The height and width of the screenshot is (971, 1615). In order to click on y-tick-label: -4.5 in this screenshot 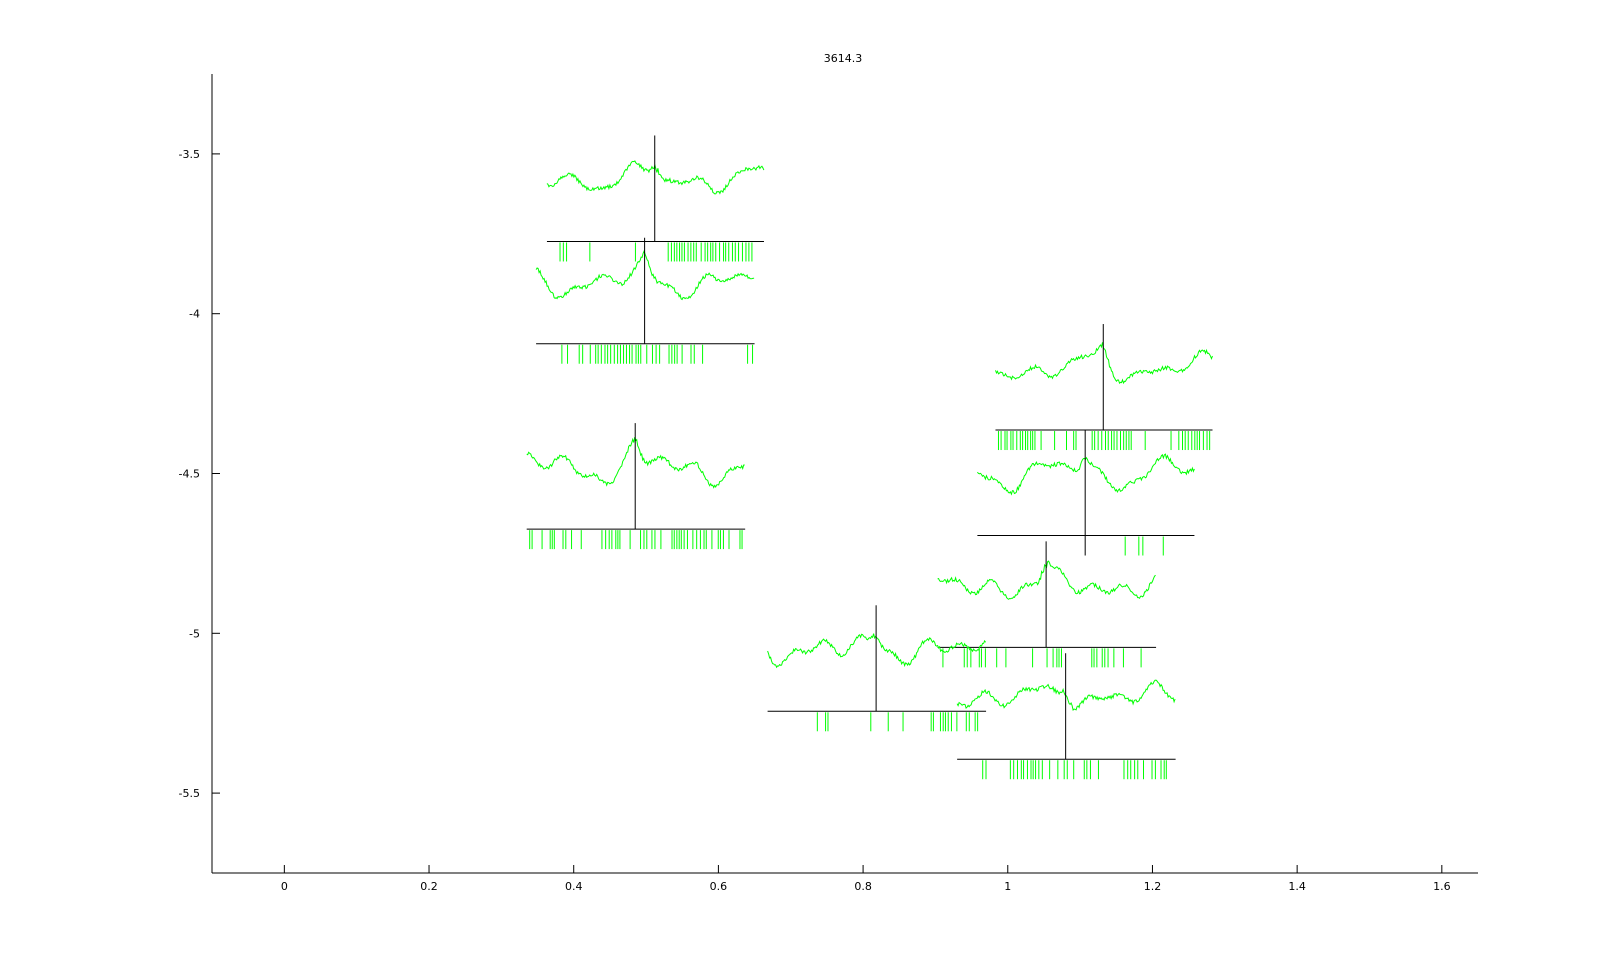, I will do `click(189, 474)`.